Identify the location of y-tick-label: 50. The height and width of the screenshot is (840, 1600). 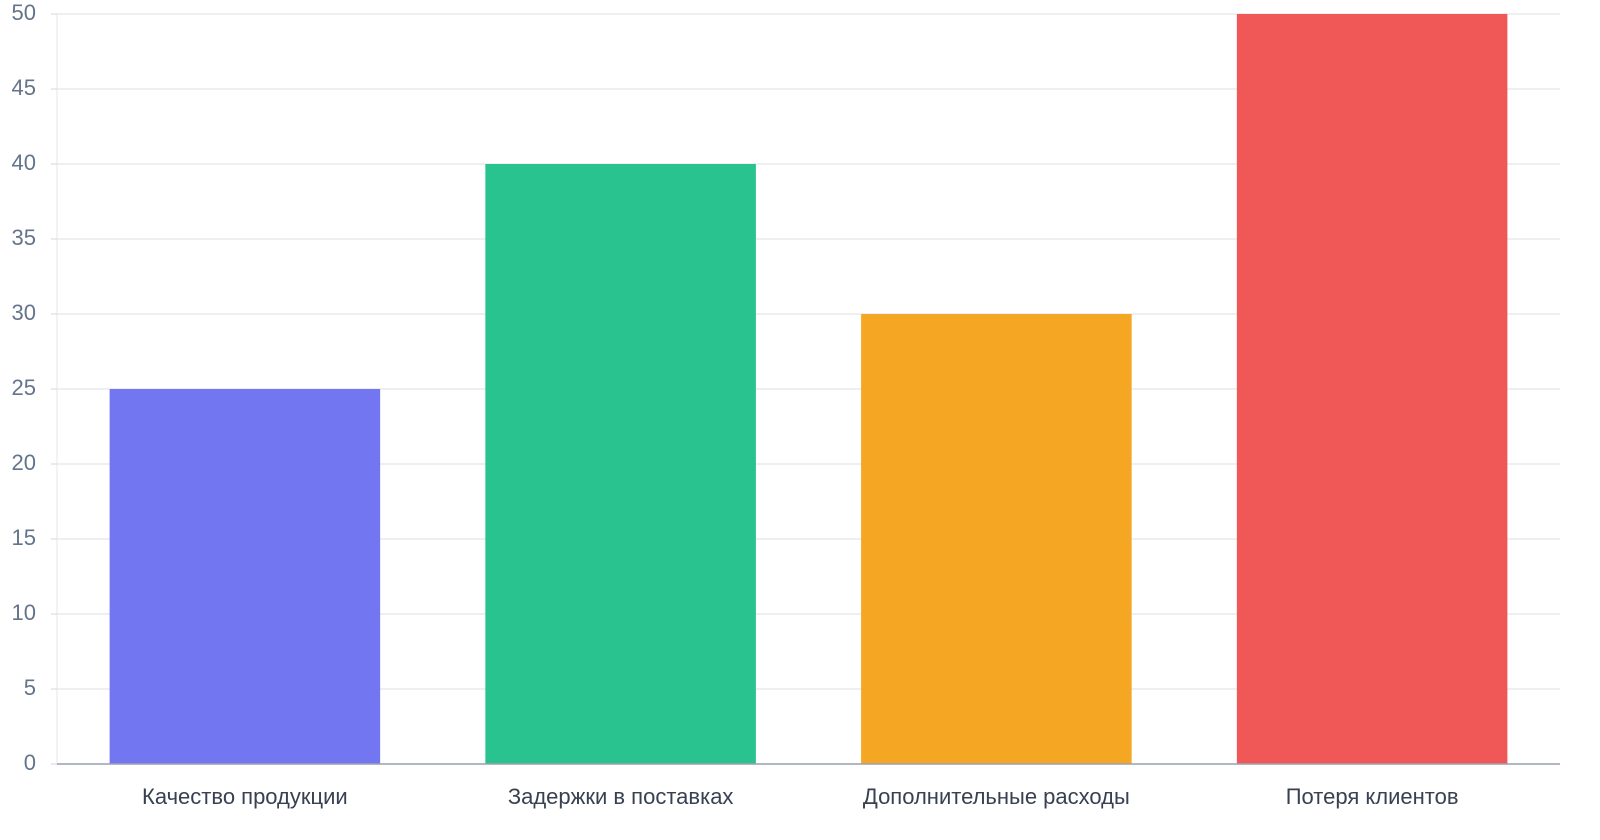
(24, 12).